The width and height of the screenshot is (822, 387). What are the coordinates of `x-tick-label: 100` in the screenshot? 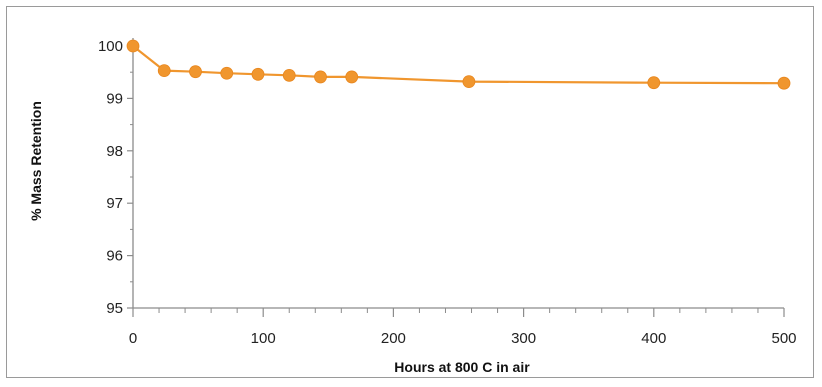 It's located at (263, 338).